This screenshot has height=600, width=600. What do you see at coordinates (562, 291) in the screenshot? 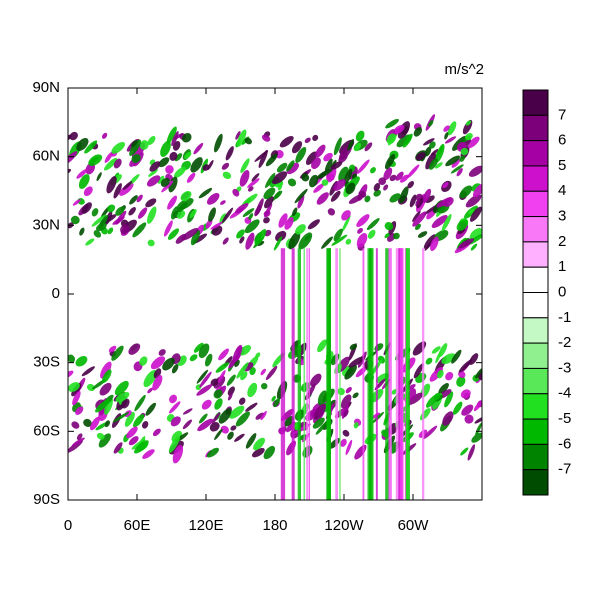
I see `colorbar-label: 0` at bounding box center [562, 291].